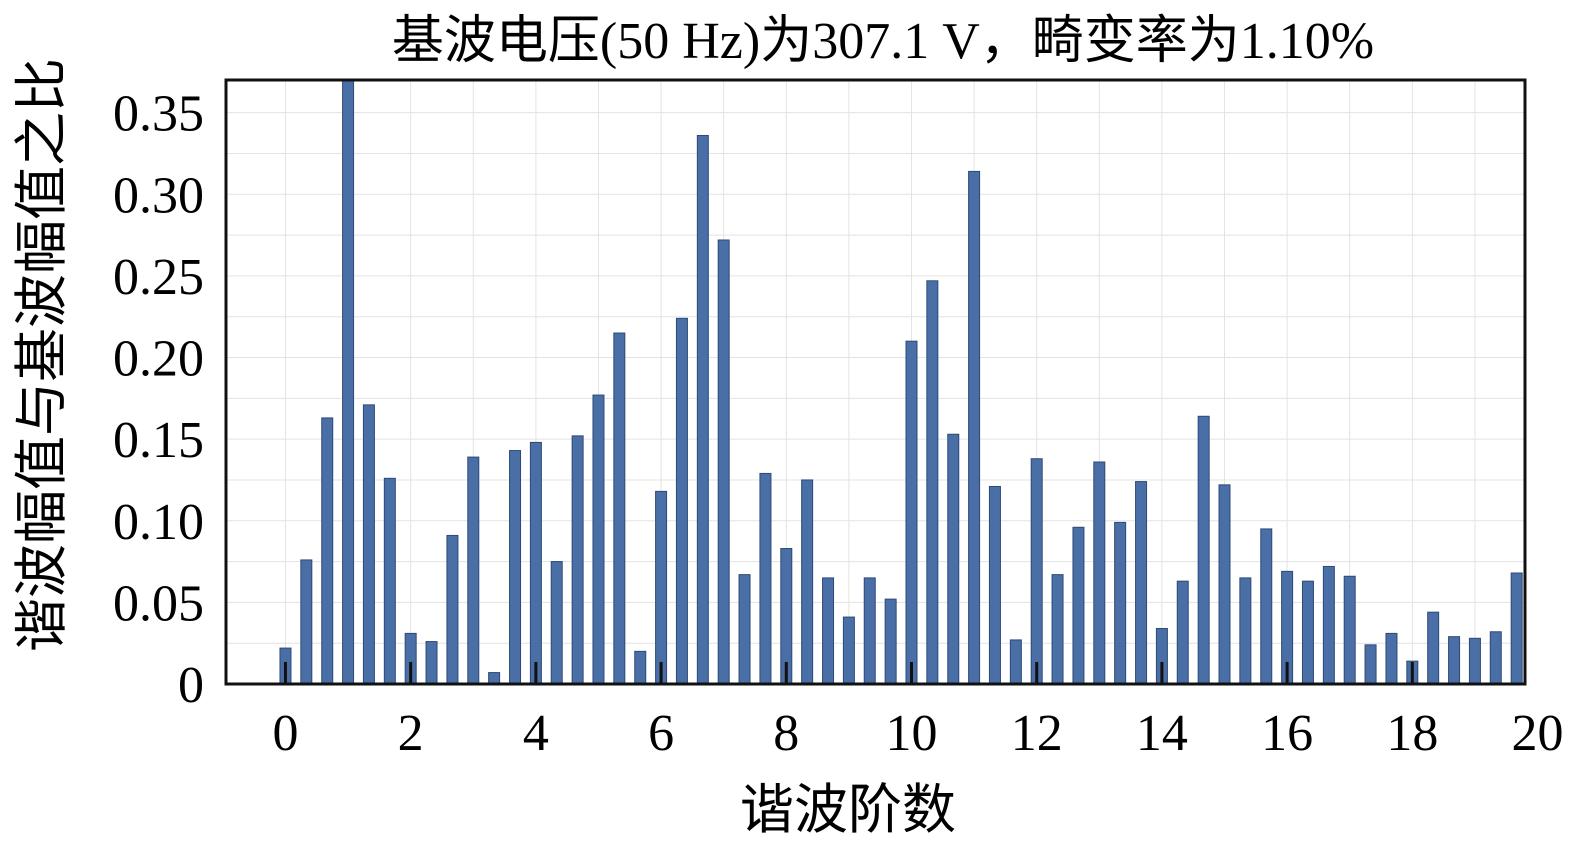 This screenshot has height=850, width=1571. Describe the element at coordinates (911, 733) in the screenshot. I see `x-tick-label: 10` at that location.